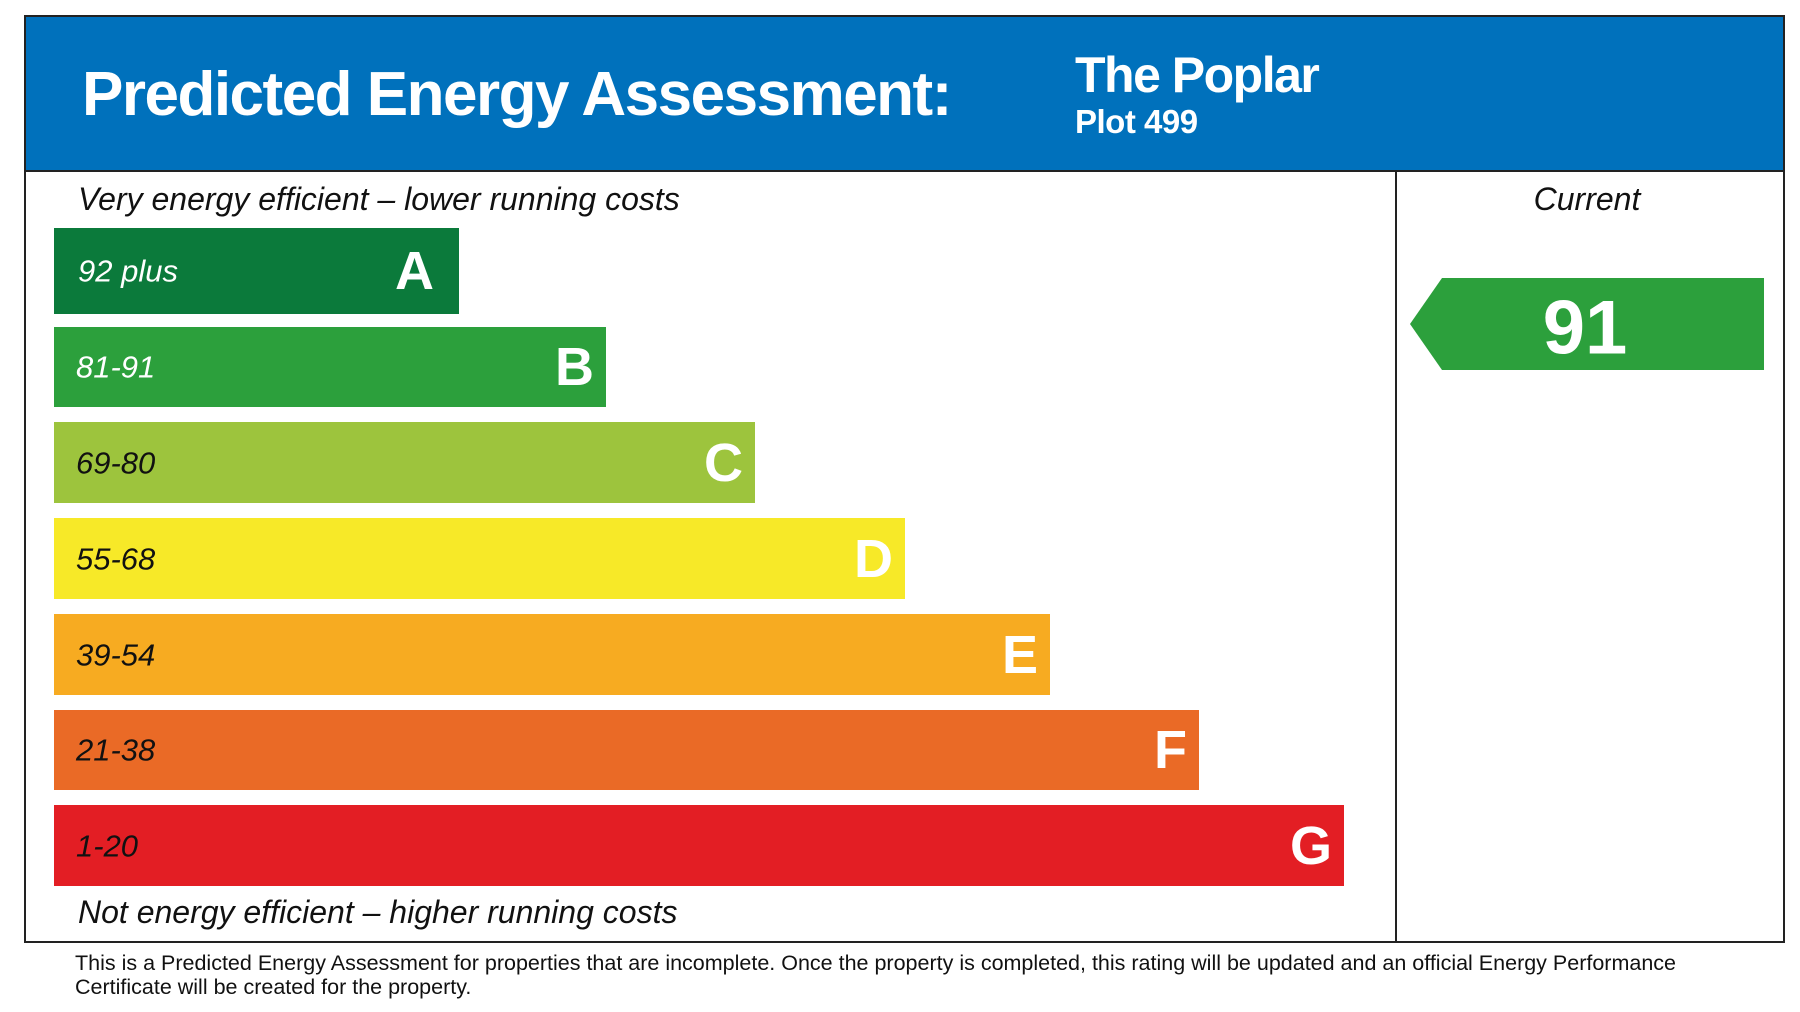  I want to click on band-letter: B, so click(574, 367).